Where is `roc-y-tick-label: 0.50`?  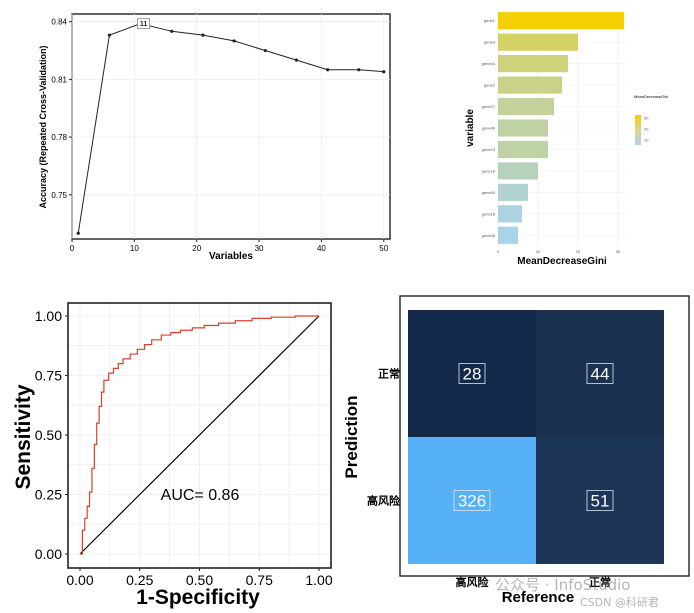
roc-y-tick-label: 0.50 is located at coordinates (48, 435).